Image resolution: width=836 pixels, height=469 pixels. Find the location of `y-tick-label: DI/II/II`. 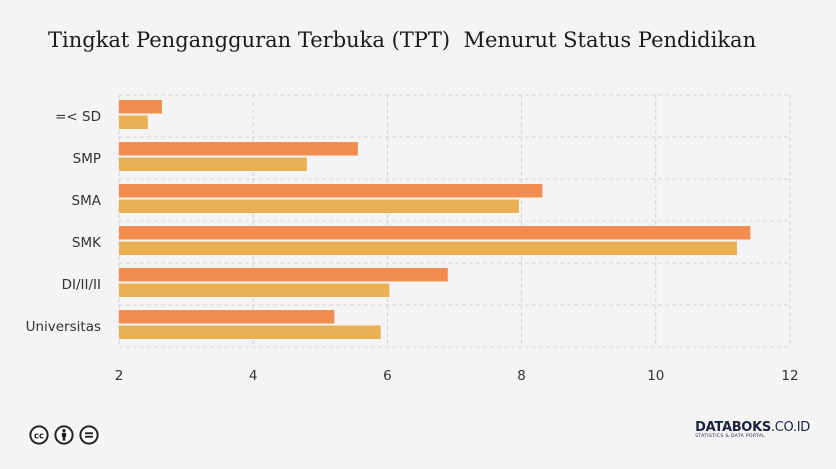

y-tick-label: DI/II/II is located at coordinates (81, 285).